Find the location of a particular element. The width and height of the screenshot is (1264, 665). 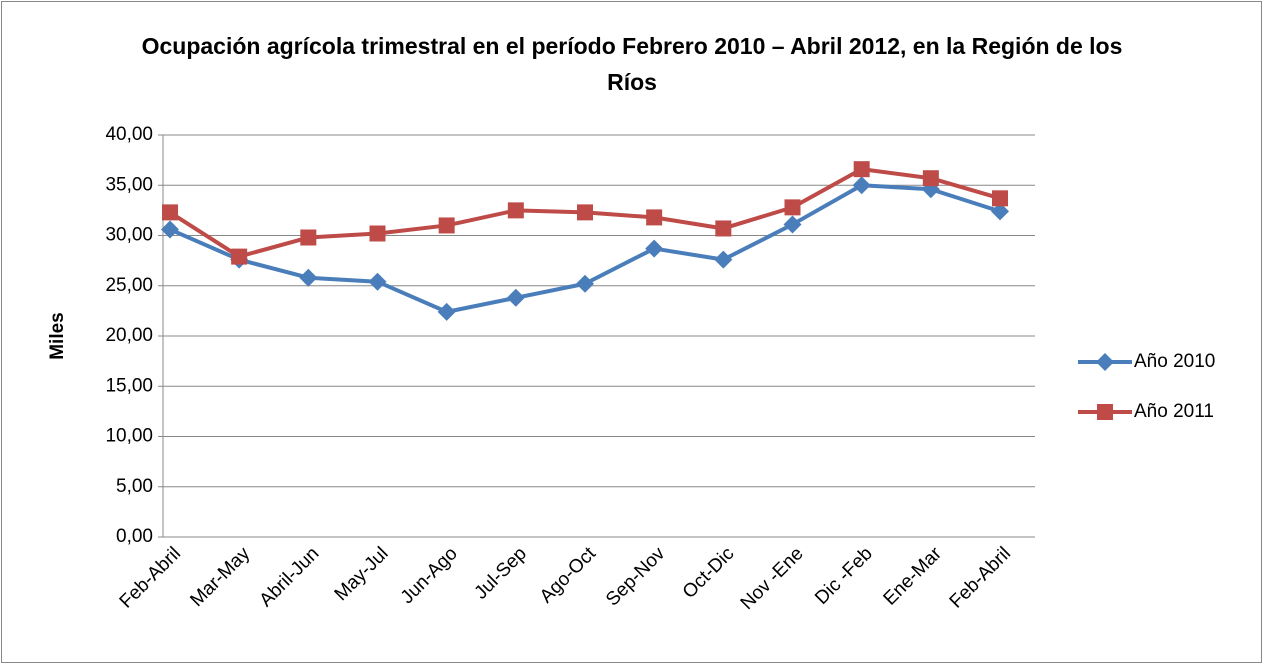

legend-label: Año 2010 is located at coordinates (1174, 361).